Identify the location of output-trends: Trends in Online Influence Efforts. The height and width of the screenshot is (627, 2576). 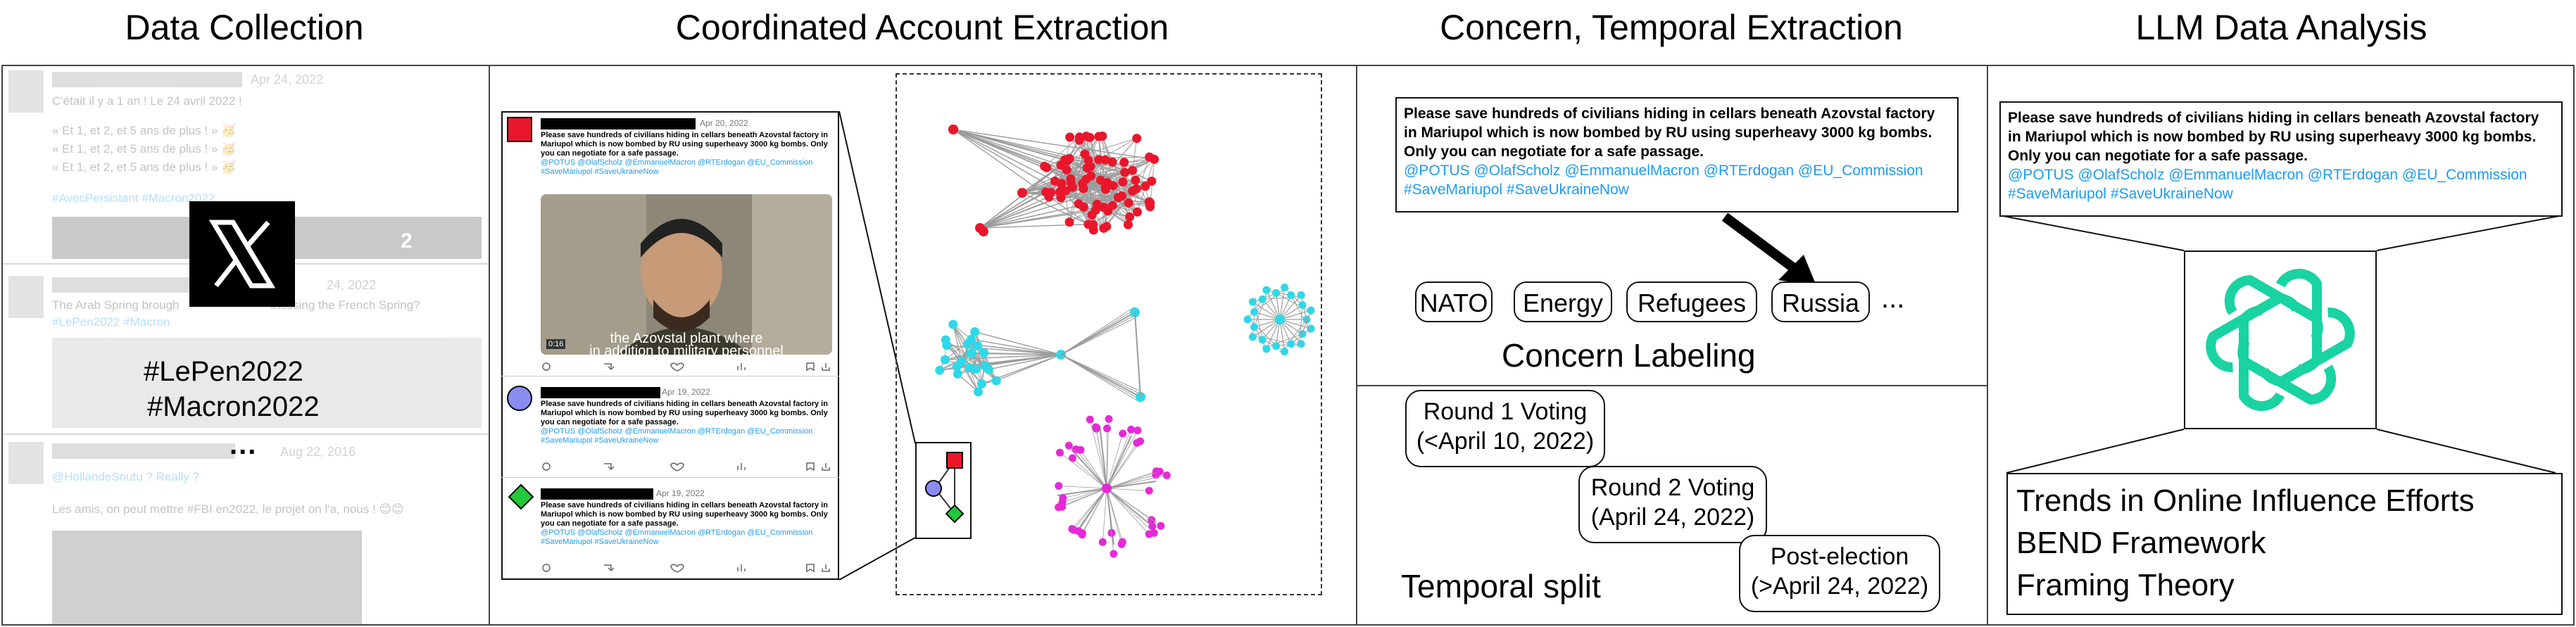
(2245, 500).